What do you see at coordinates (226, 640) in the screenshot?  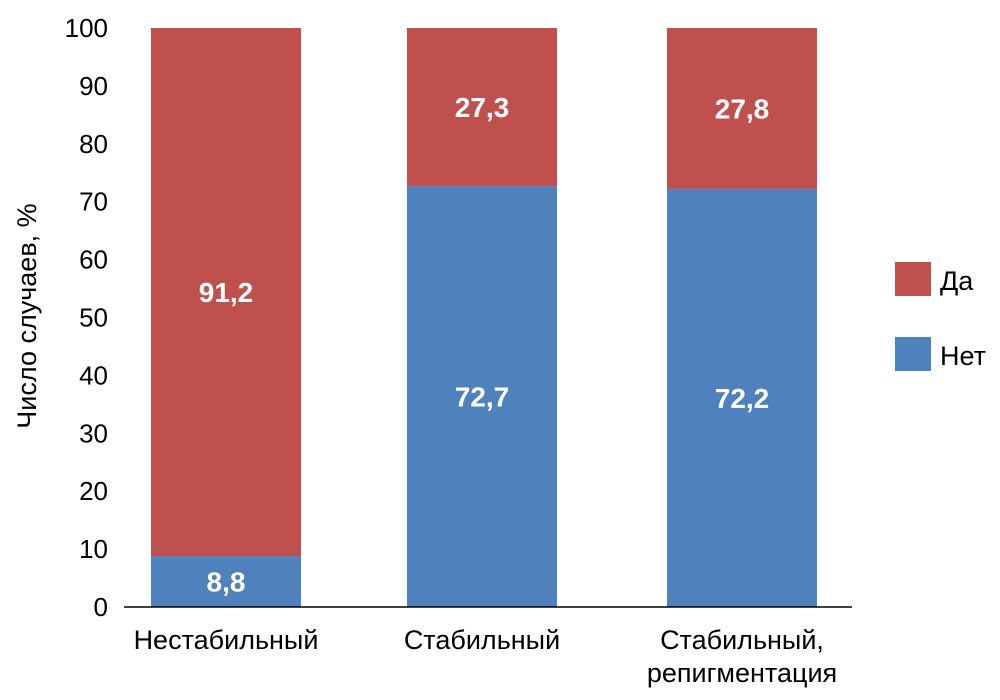 I see `x-category-label: Нестабильный` at bounding box center [226, 640].